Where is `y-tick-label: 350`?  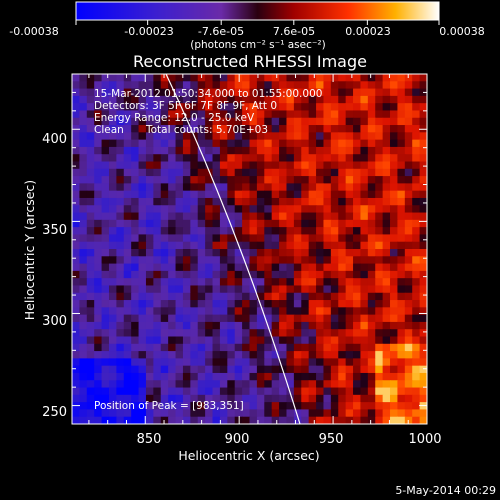 y-tick-label: 350 is located at coordinates (54, 230).